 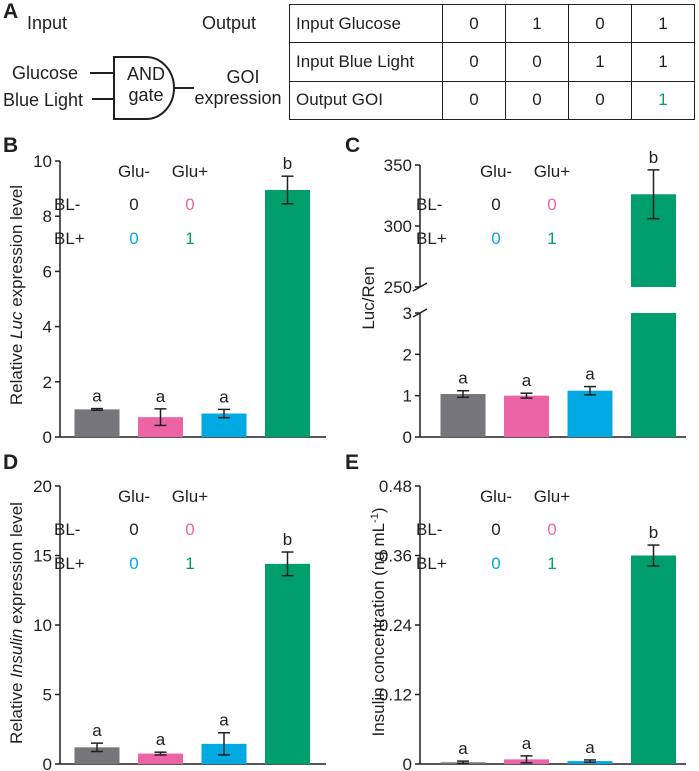 What do you see at coordinates (407, 313) in the screenshot?
I see `y-tick-label: 3` at bounding box center [407, 313].